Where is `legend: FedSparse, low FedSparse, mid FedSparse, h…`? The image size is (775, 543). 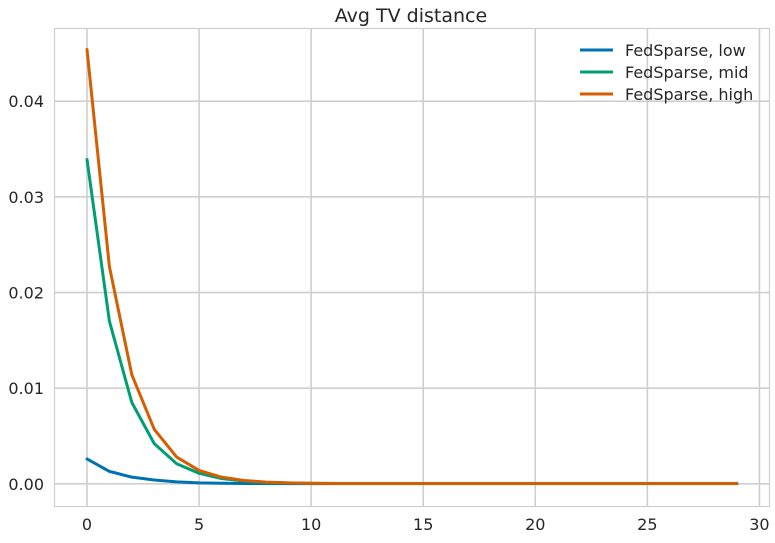
legend: FedSparse, low FedSparse, mid FedSparse, h… is located at coordinates (666, 72).